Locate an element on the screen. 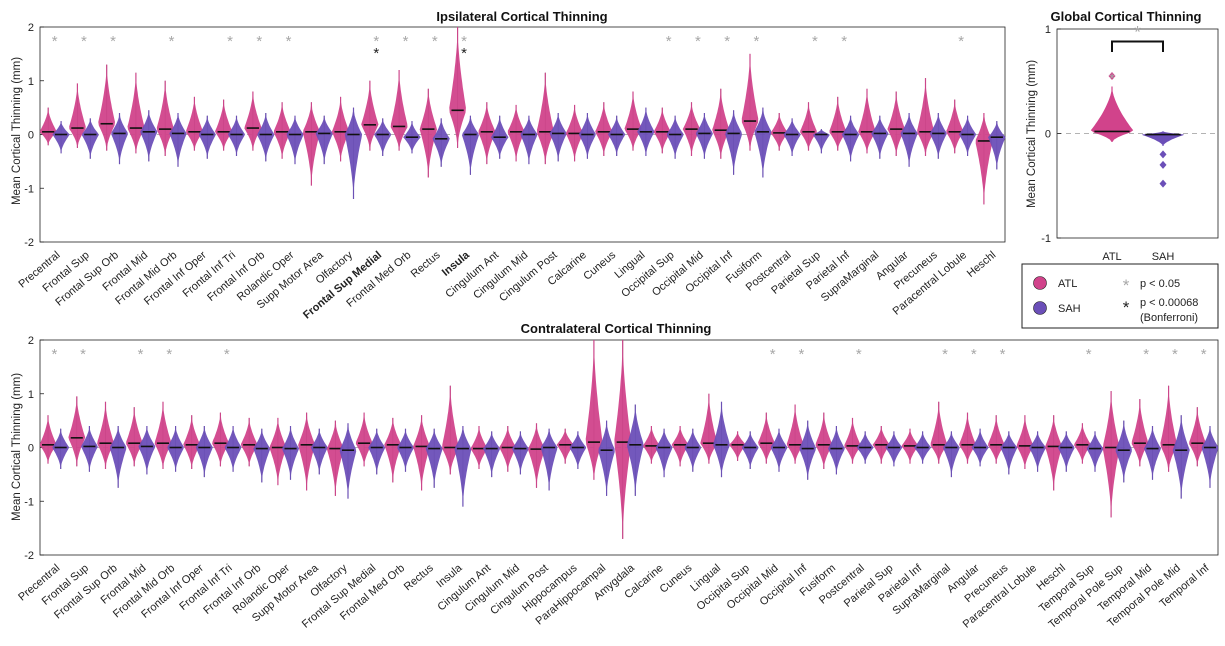 This screenshot has height=646, width=1225. y-tick-label: 2 is located at coordinates (31, 341).